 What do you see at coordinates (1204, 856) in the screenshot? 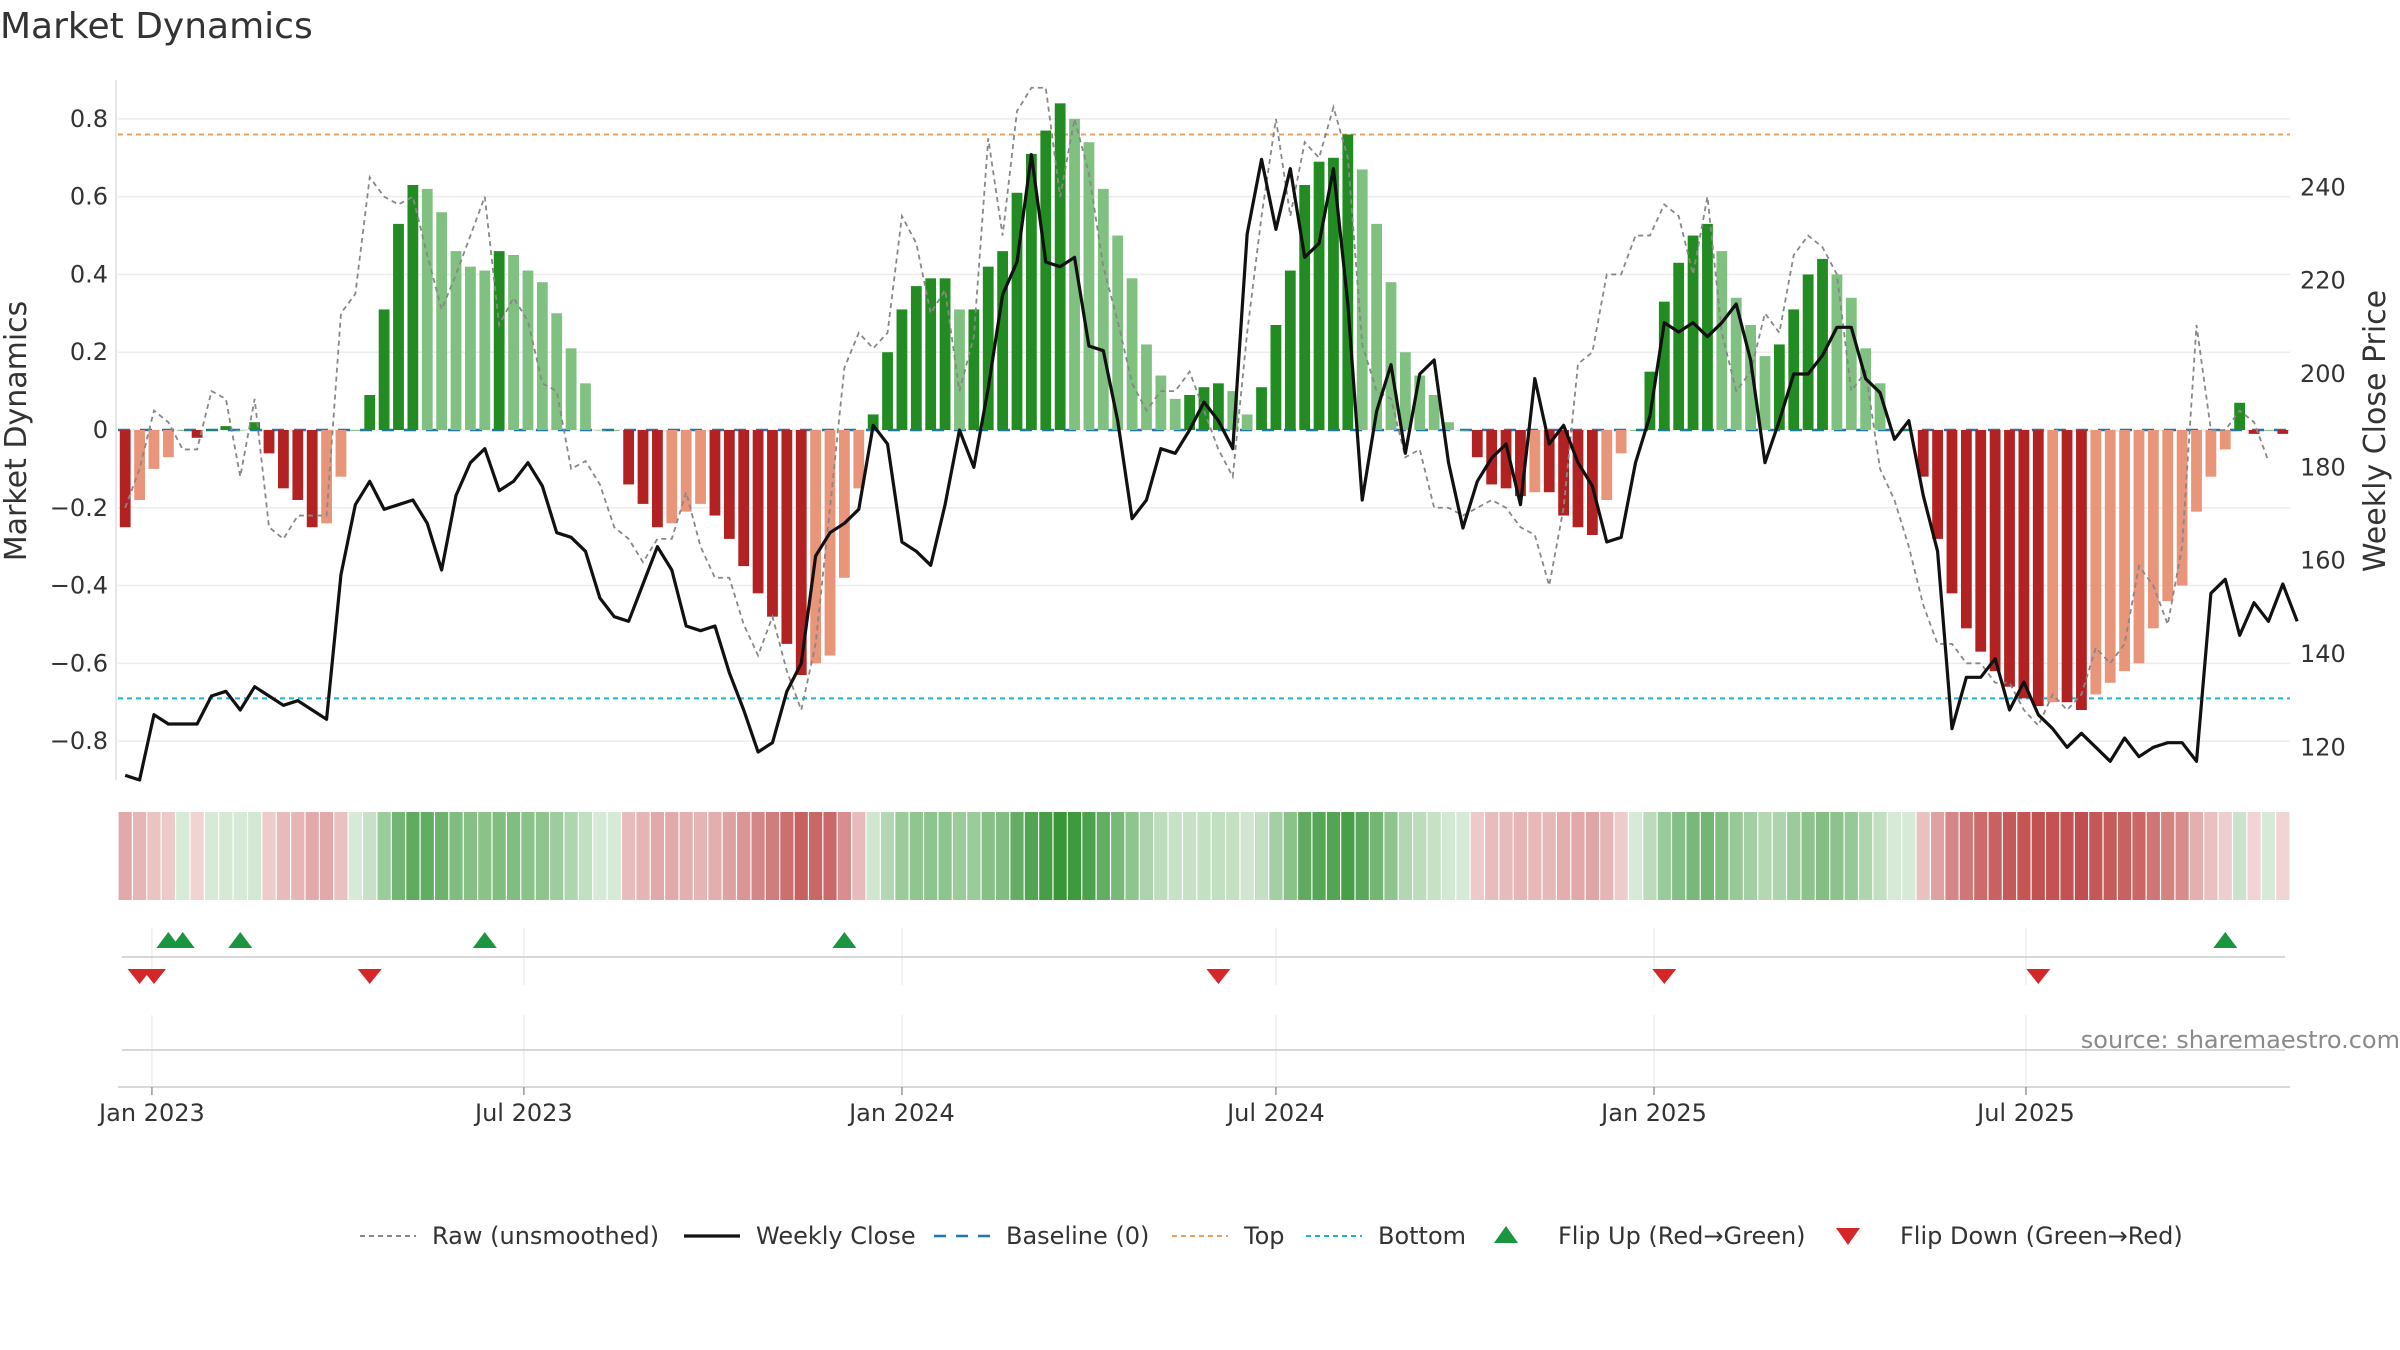
I see `regime-strip` at bounding box center [1204, 856].